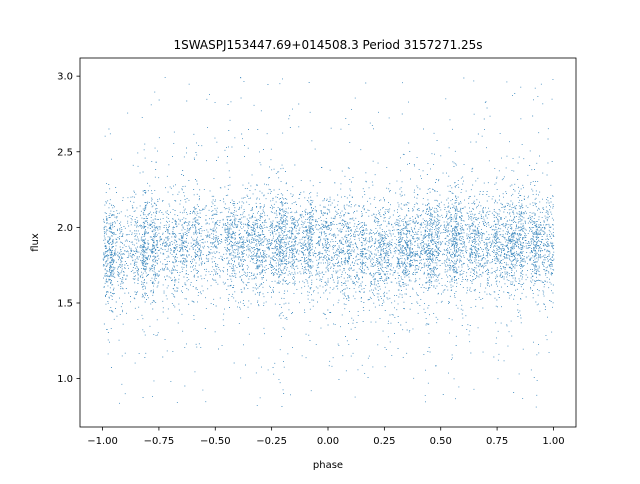 The height and width of the screenshot is (484, 640). I want to click on y-tick-label: 2.0, so click(65, 228).